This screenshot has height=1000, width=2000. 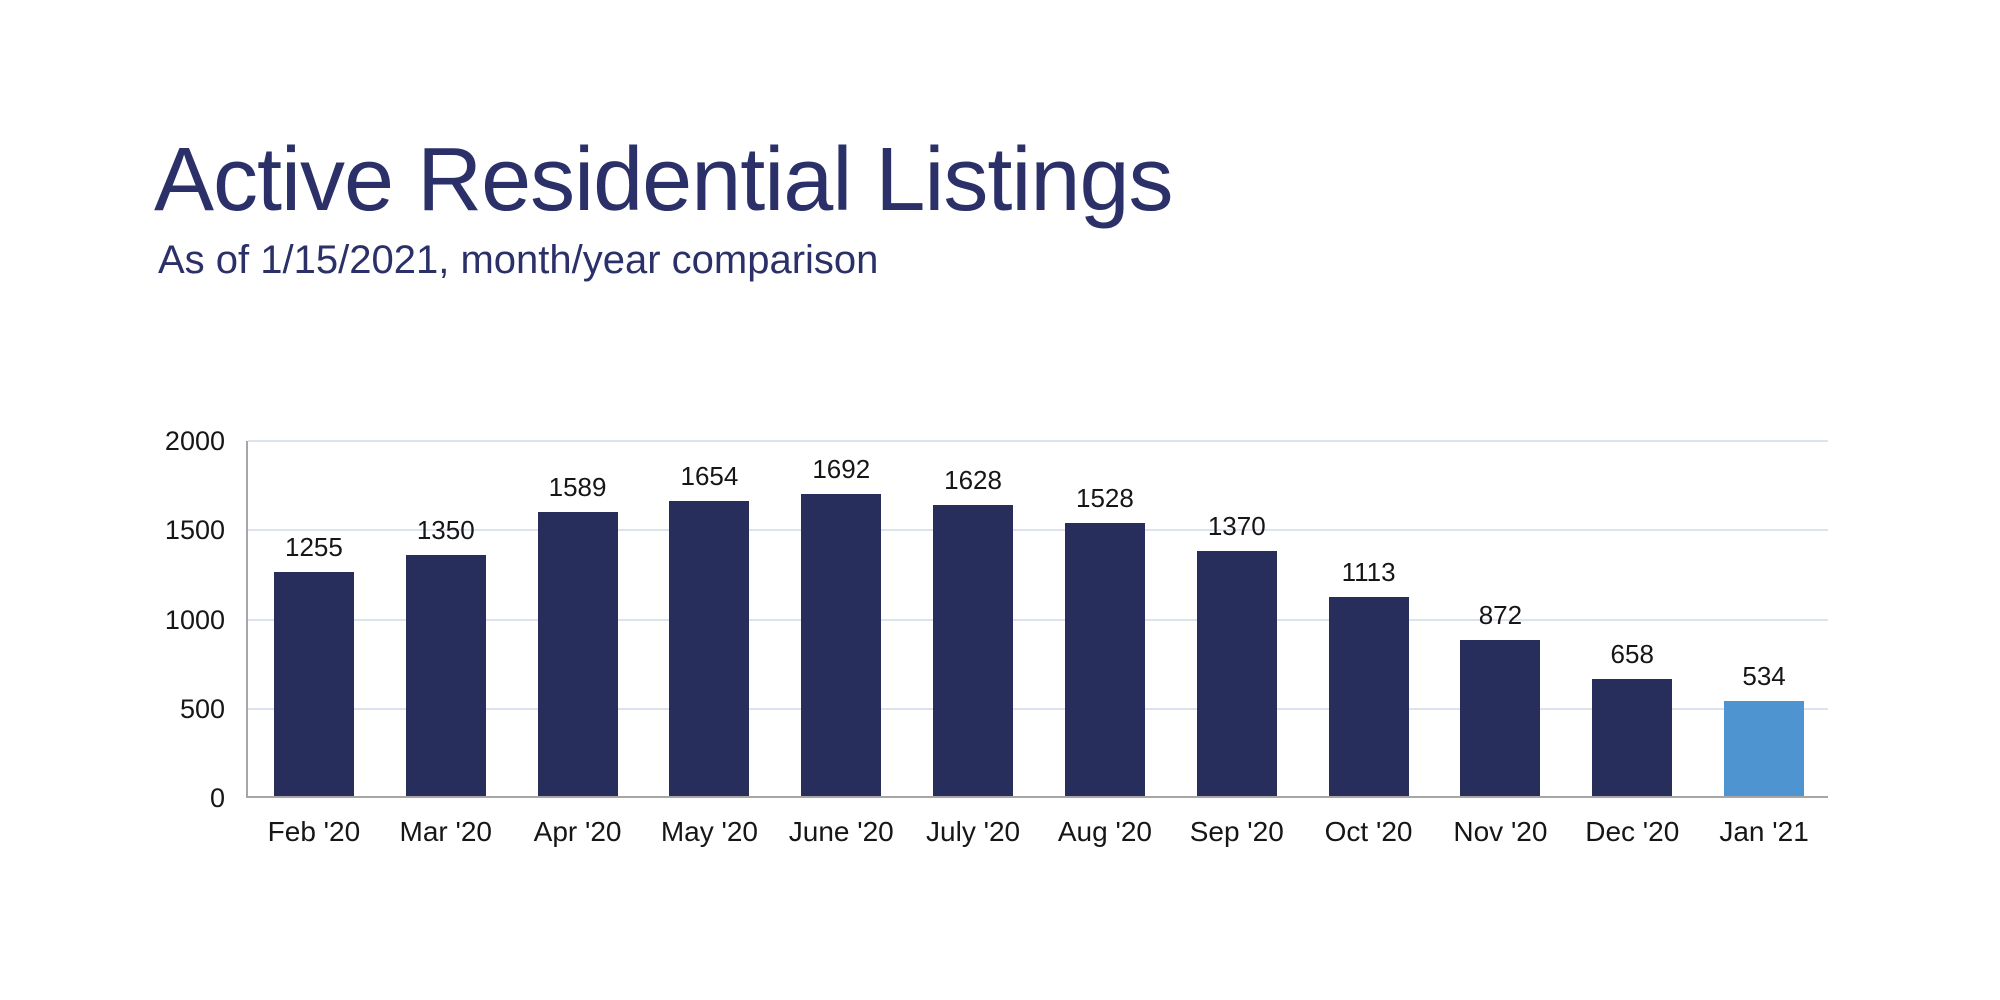 I want to click on x-tick-label: Oct '20, so click(x=1368, y=831).